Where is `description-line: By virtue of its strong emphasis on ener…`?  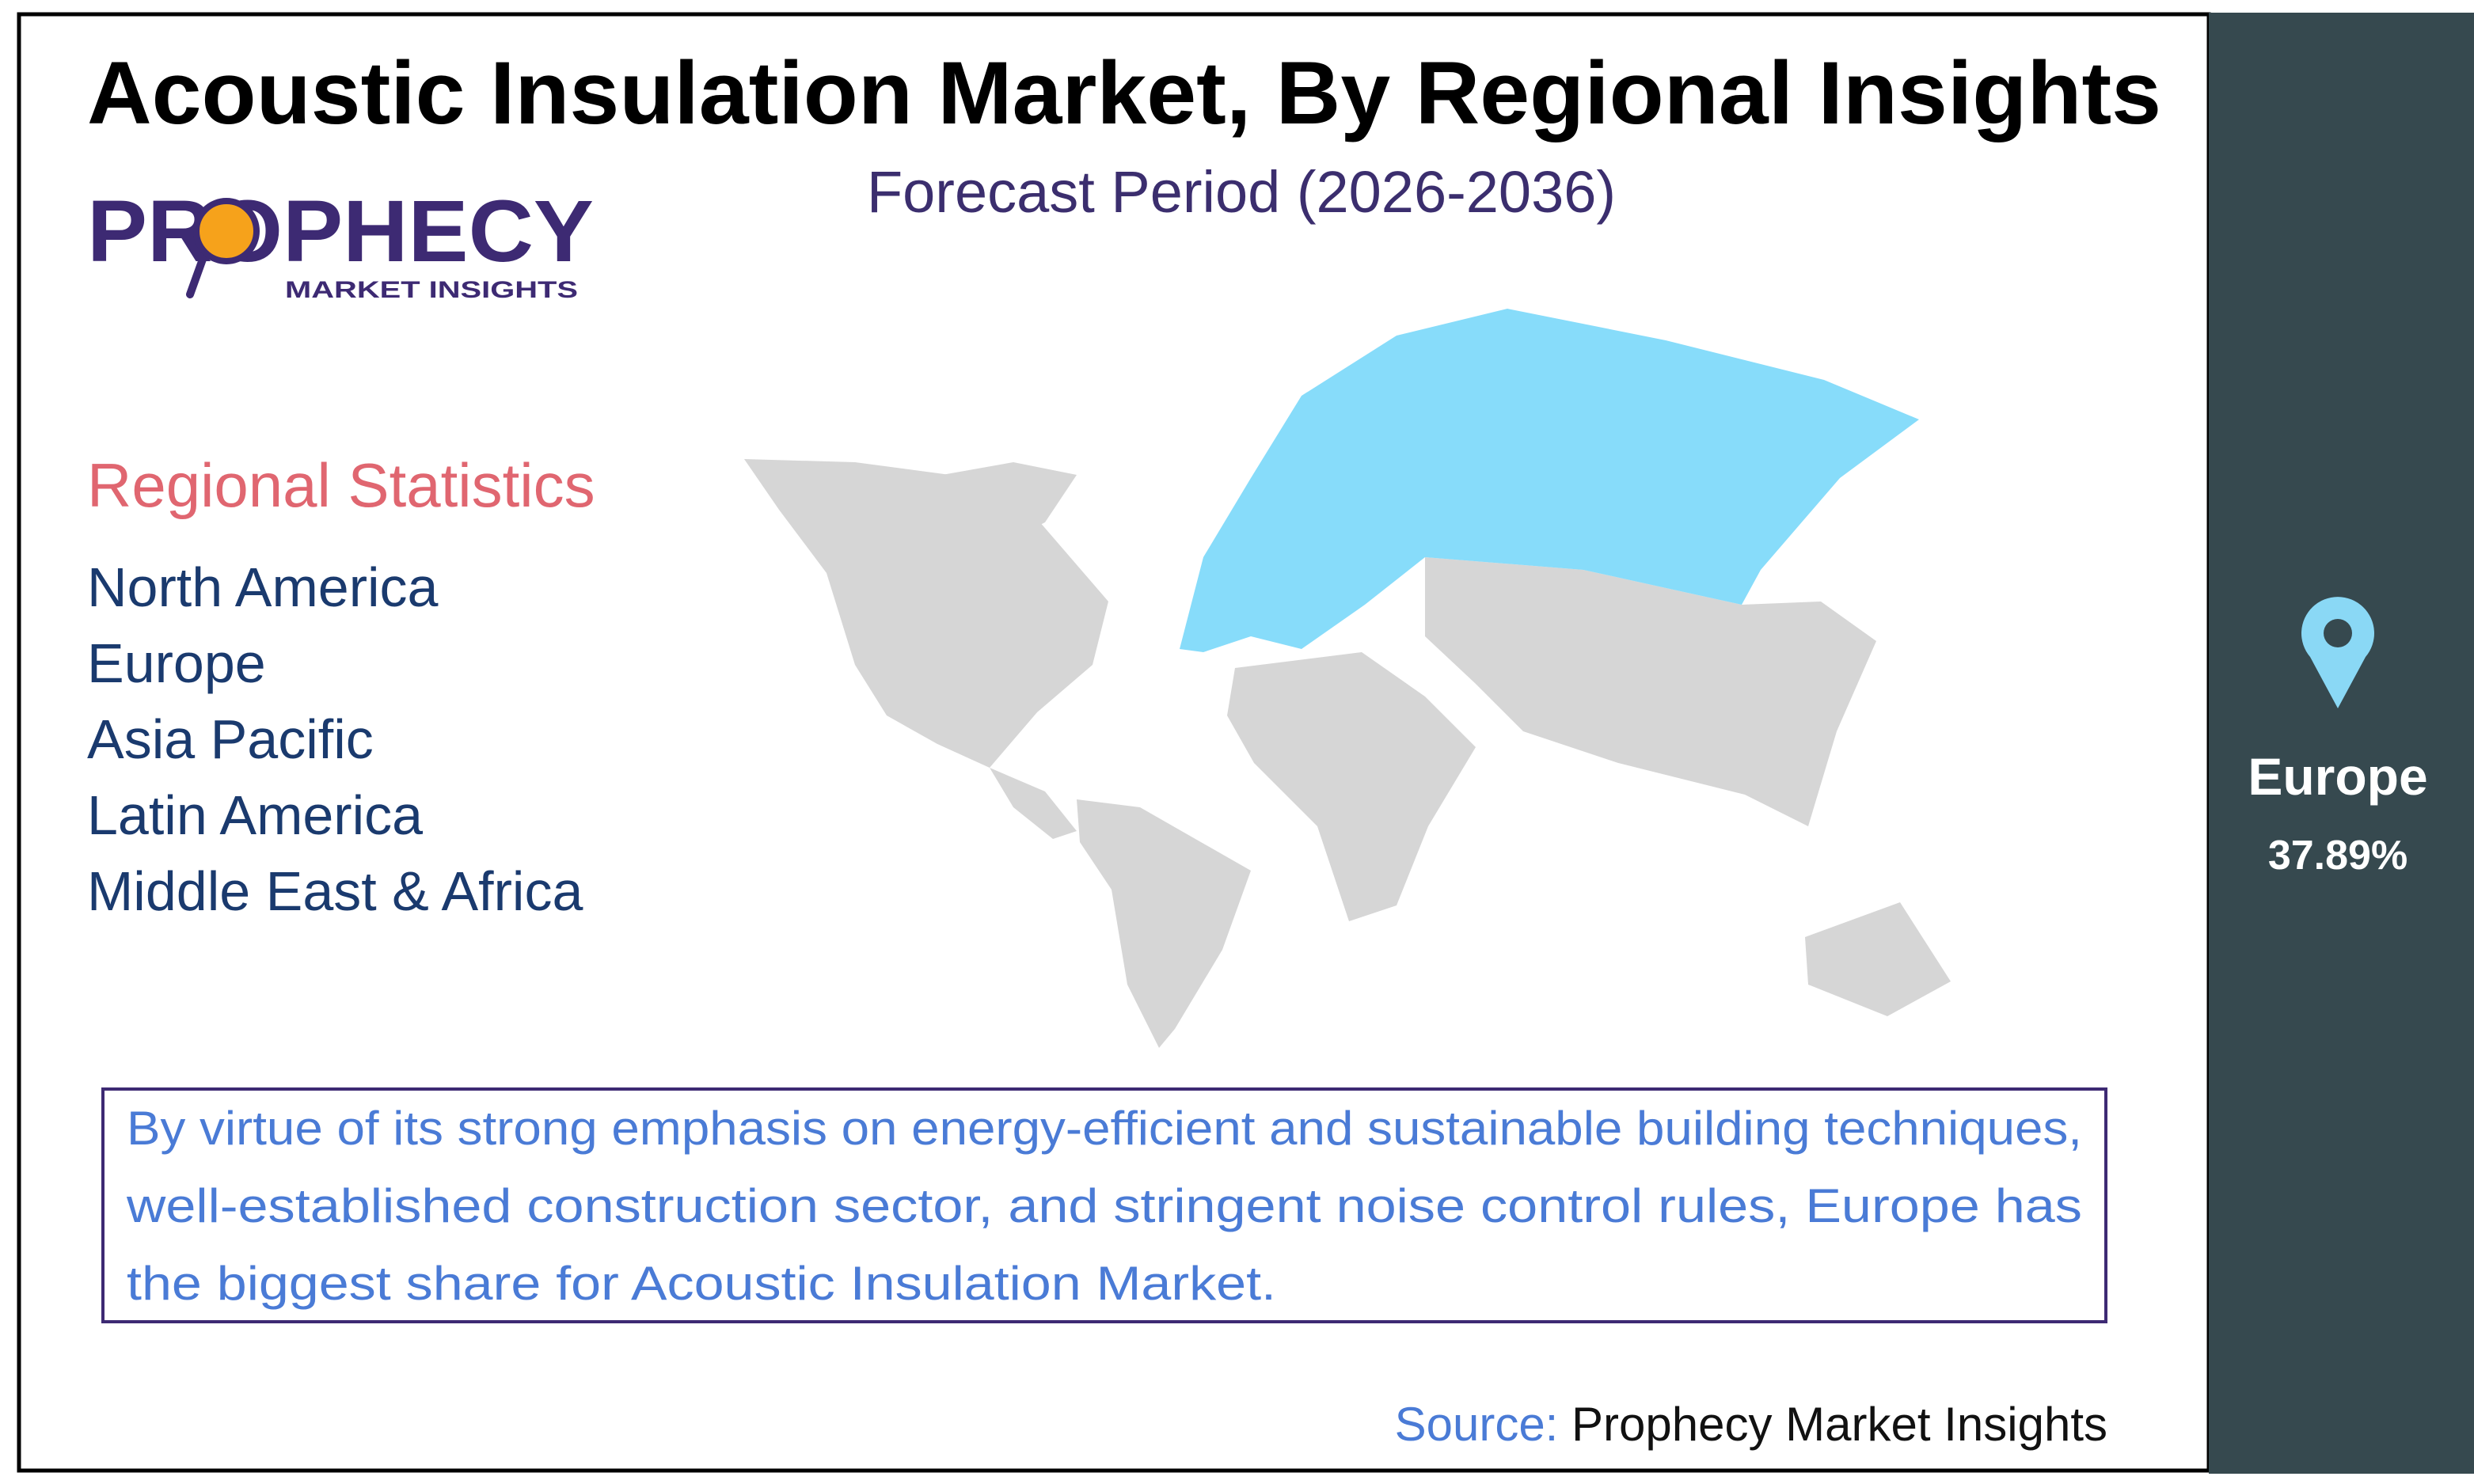 description-line: By virtue of its strong emphasis on ener… is located at coordinates (1105, 1128).